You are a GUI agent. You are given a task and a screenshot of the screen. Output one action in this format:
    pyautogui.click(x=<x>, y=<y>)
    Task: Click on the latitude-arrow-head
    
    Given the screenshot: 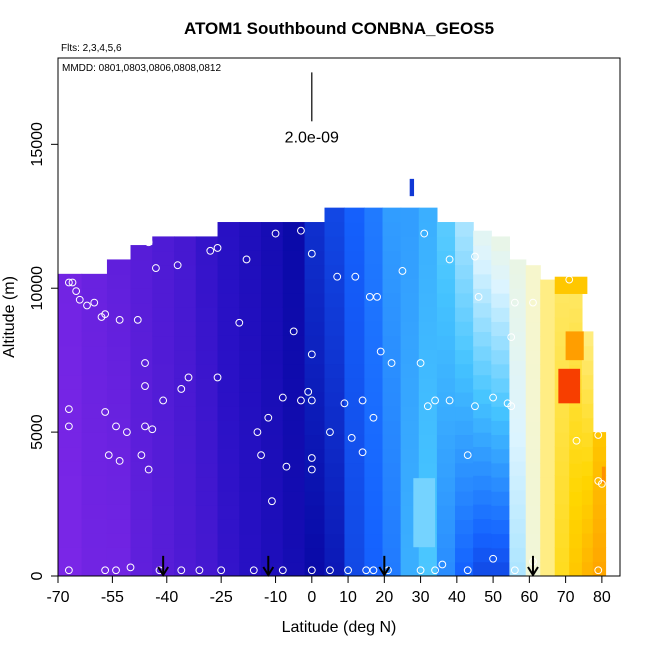 What is the action you would take?
    pyautogui.click(x=163, y=571)
    